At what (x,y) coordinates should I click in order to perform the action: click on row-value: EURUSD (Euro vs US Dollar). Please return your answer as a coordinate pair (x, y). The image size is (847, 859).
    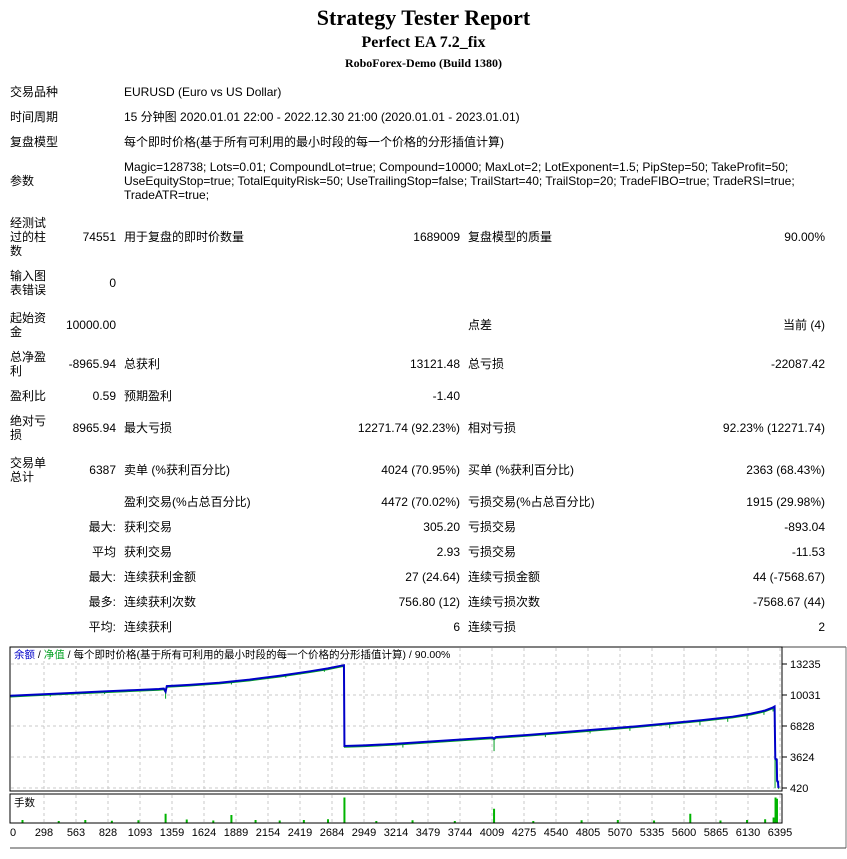
    Looking at the image, I should click on (203, 92).